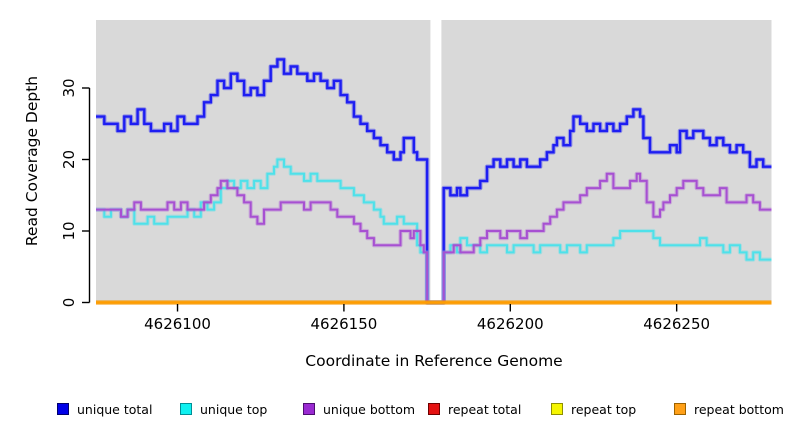 This screenshot has width=792, height=432. I want to click on x-tick-label: 4626150, so click(343, 324).